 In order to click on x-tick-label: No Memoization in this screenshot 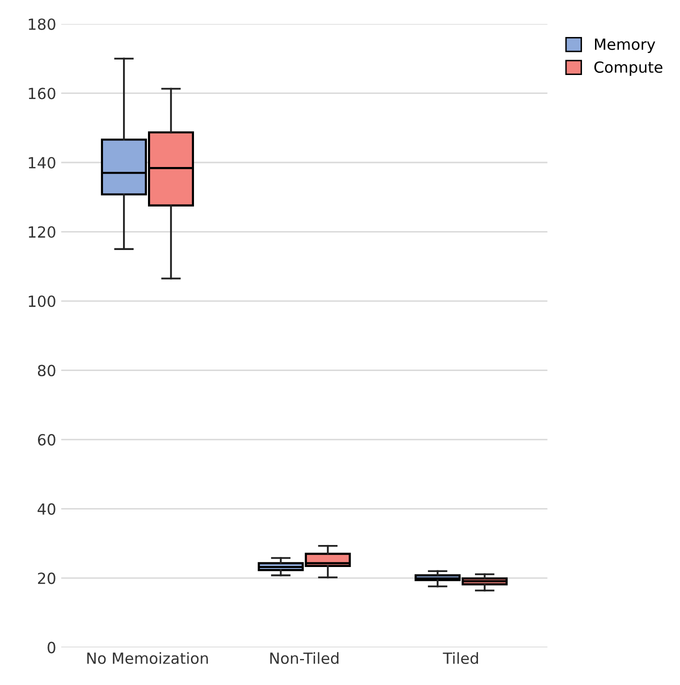, I will do `click(147, 658)`.